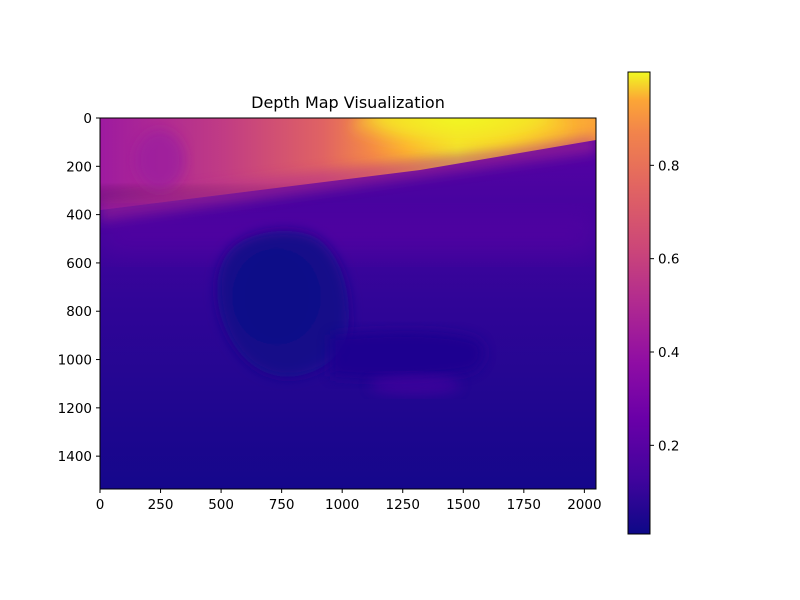 The image size is (800, 600). Describe the element at coordinates (342, 505) in the screenshot. I see `x-tick-label: 1000` at that location.